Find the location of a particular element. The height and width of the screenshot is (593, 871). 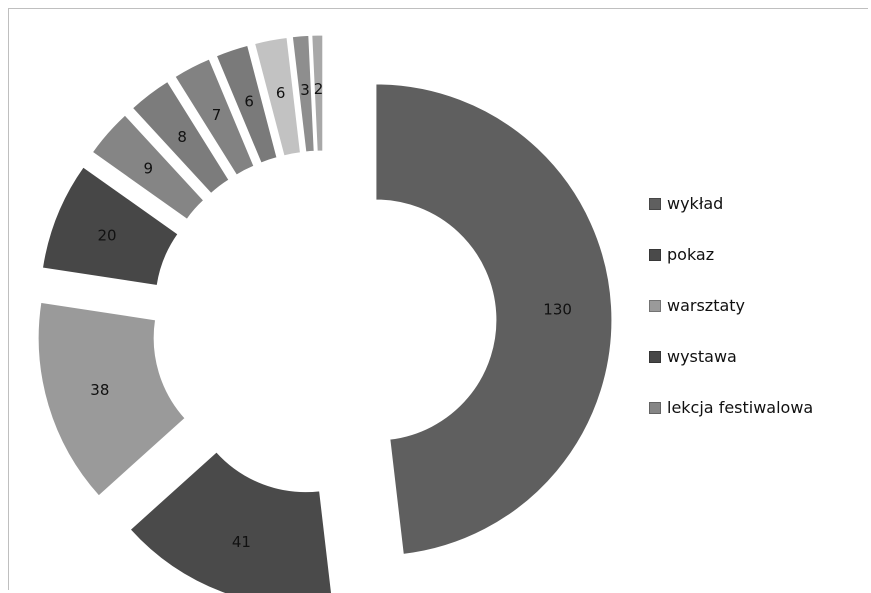

legend-label-lekcja-festiwalowa: lekcja festiwalowa is located at coordinates (740, 407).